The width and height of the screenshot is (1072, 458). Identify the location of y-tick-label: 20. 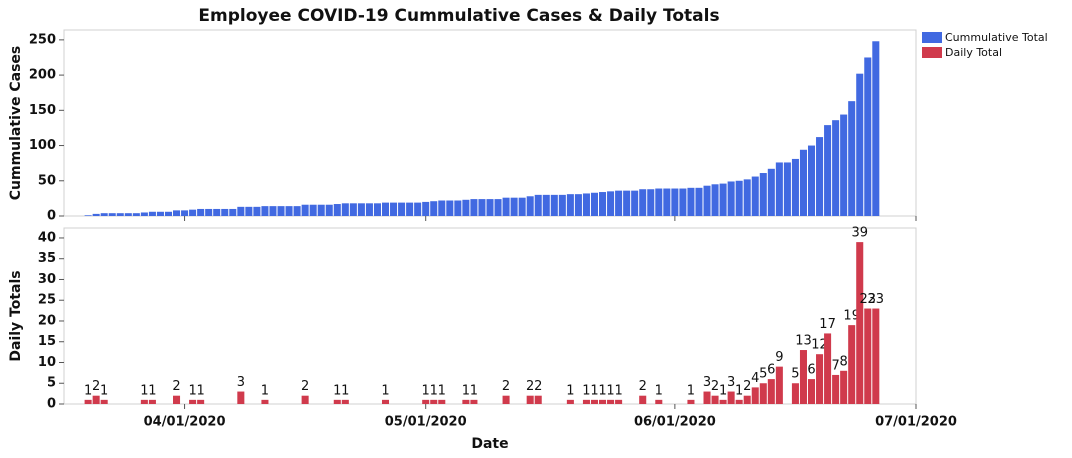
(47, 320).